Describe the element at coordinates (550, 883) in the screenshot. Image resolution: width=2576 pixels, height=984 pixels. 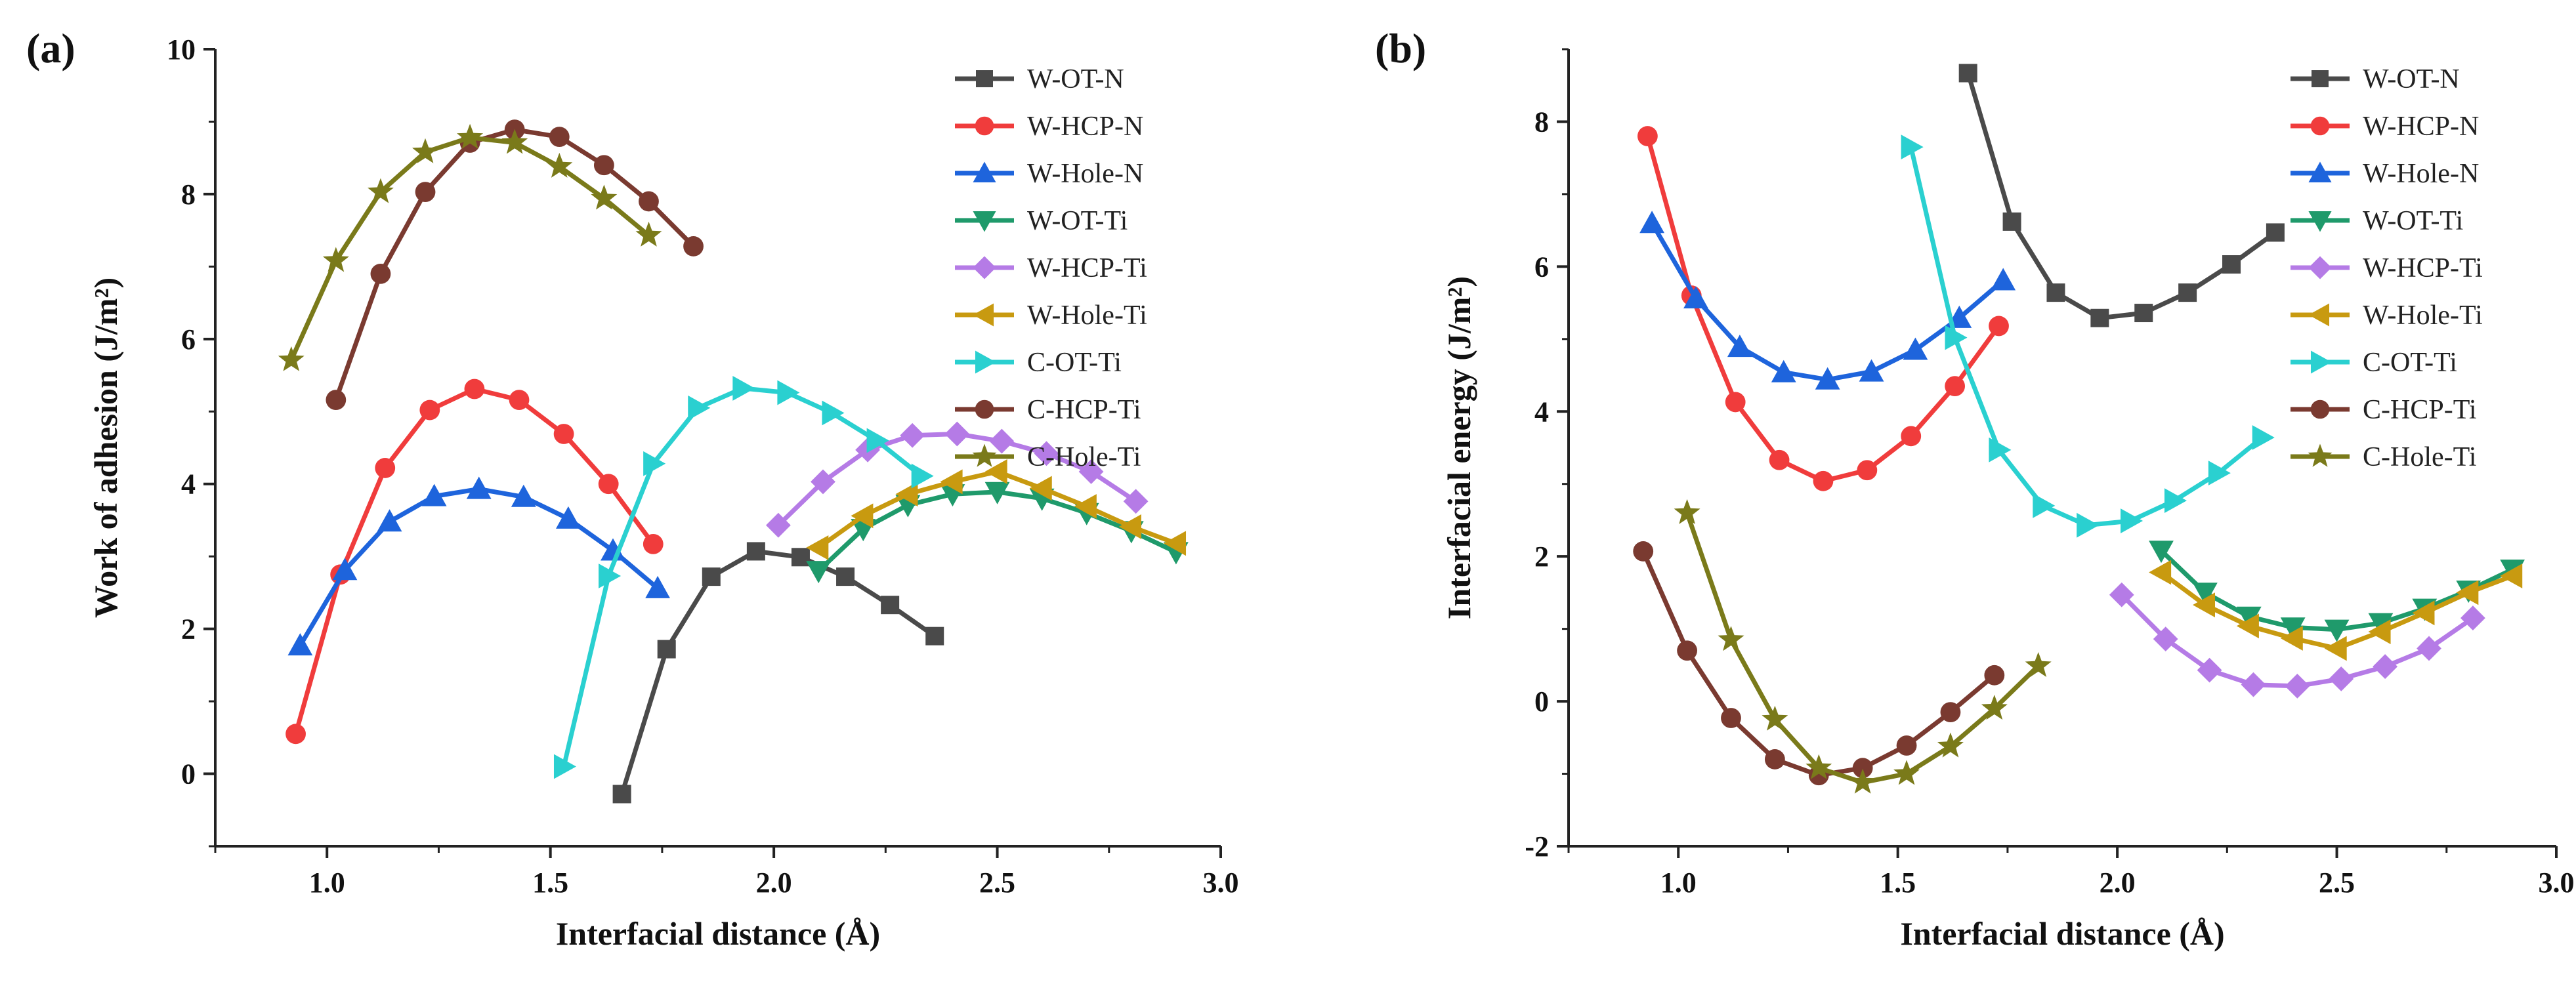
I see `x-tick-label: 1.5` at that location.